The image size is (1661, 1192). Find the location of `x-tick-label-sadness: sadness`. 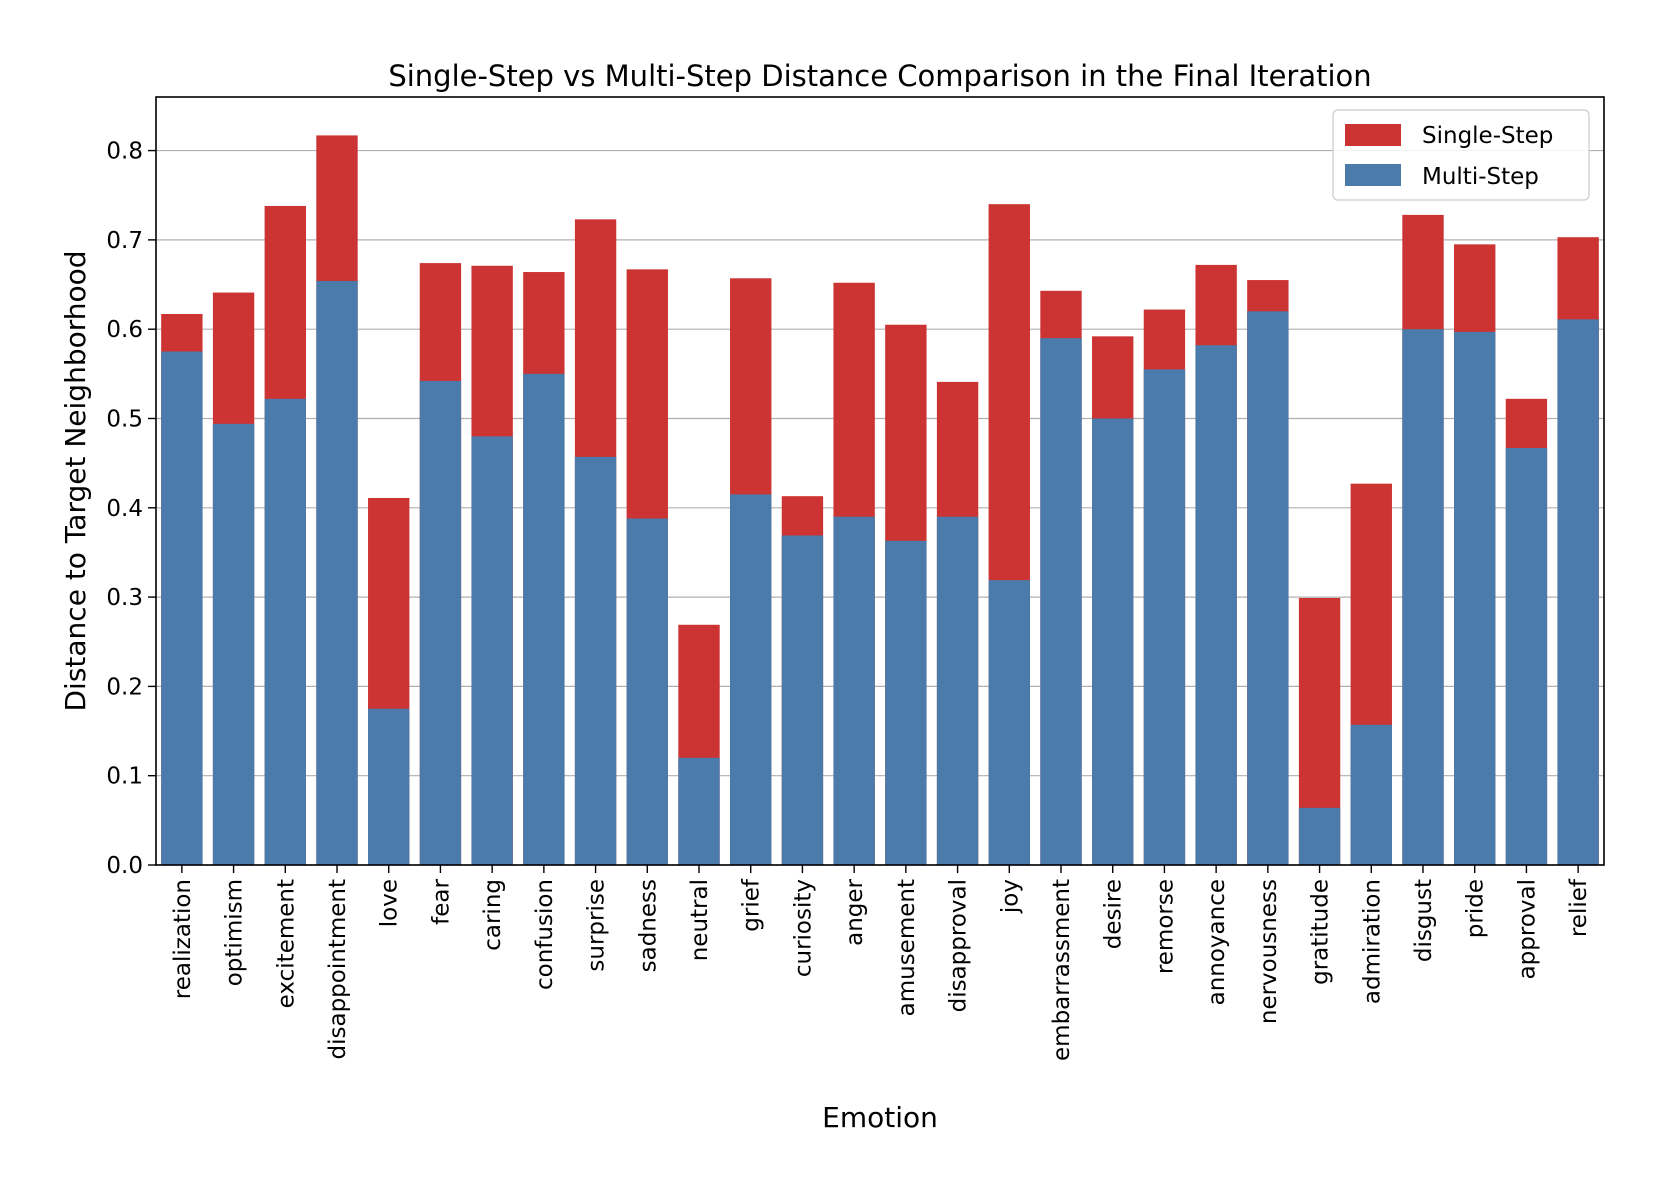

x-tick-label-sadness: sadness is located at coordinates (648, 925).